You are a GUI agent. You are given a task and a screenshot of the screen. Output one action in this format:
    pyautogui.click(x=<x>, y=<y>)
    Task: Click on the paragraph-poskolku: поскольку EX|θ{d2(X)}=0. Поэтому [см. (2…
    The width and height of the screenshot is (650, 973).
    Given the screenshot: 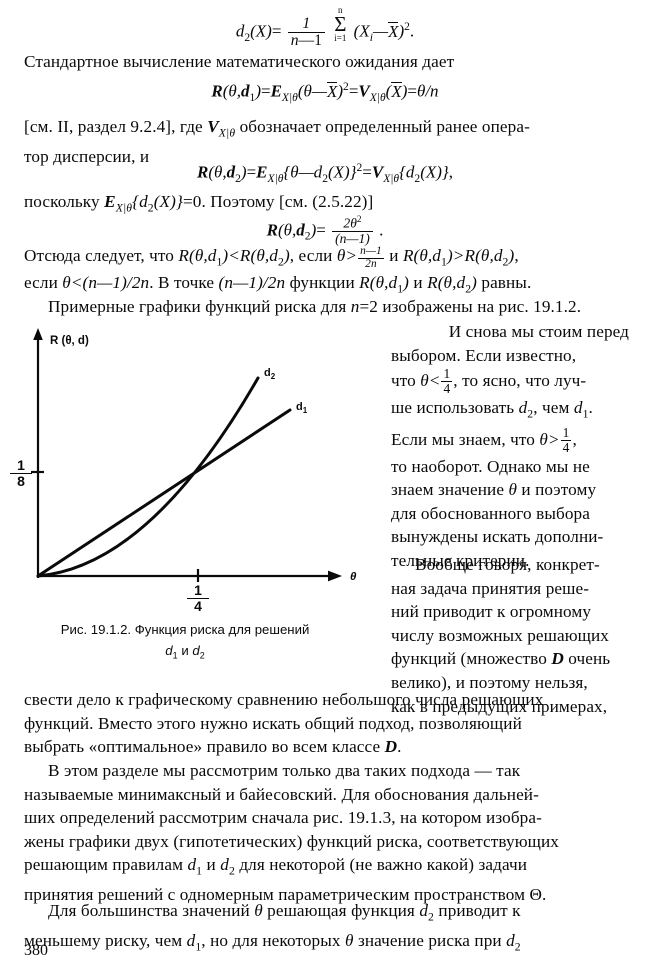 What is the action you would take?
    pyautogui.click(x=199, y=203)
    